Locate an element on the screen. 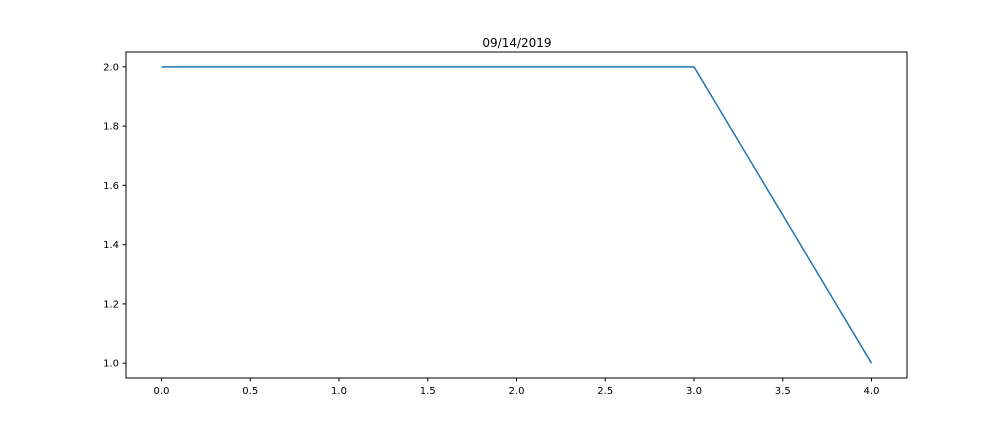 The image size is (1008, 432). x-tick-label: 4.0 is located at coordinates (872, 391).